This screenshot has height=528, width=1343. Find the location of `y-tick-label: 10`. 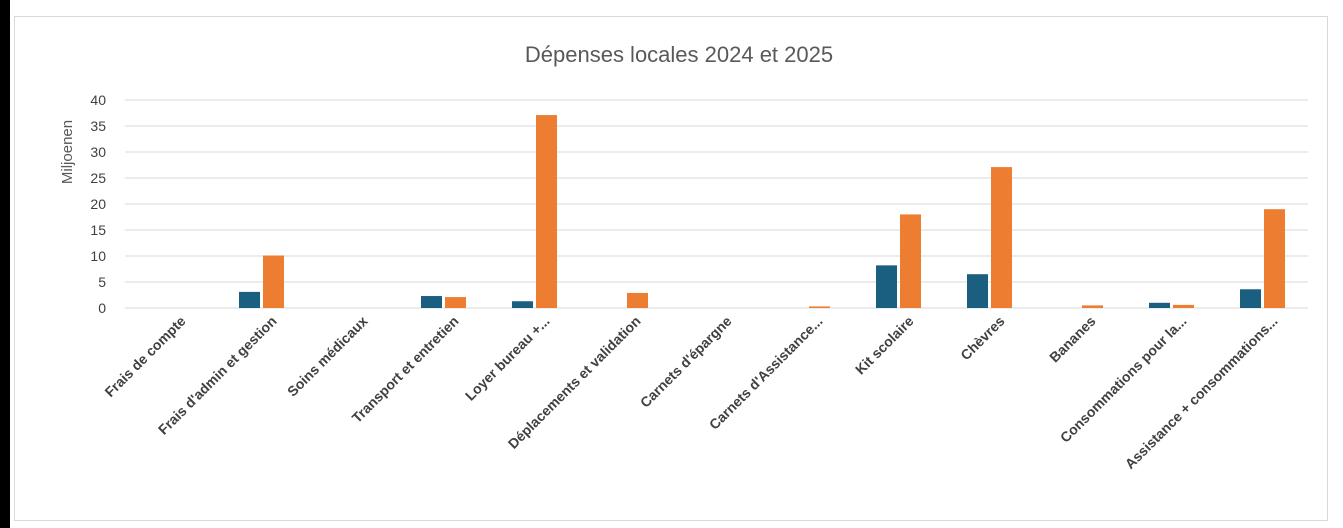

y-tick-label: 10 is located at coordinates (98, 256).